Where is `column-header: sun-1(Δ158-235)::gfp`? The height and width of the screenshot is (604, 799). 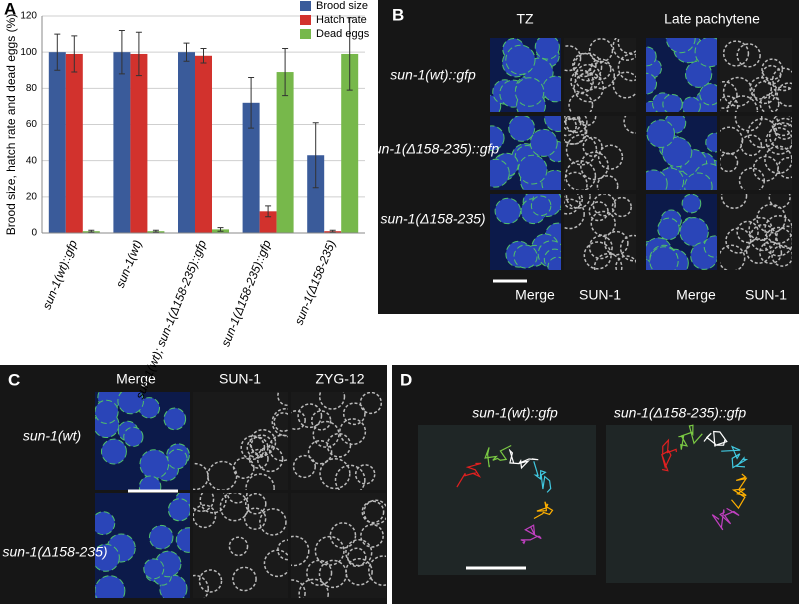 column-header: sun-1(Δ158-235)::gfp is located at coordinates (680, 413).